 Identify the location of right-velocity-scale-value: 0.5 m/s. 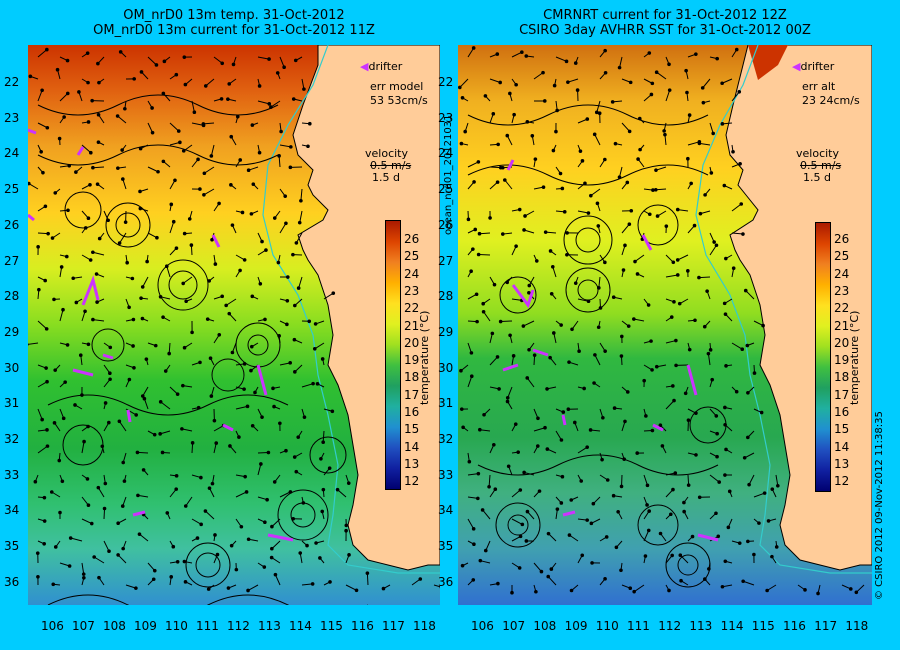
(821, 165).